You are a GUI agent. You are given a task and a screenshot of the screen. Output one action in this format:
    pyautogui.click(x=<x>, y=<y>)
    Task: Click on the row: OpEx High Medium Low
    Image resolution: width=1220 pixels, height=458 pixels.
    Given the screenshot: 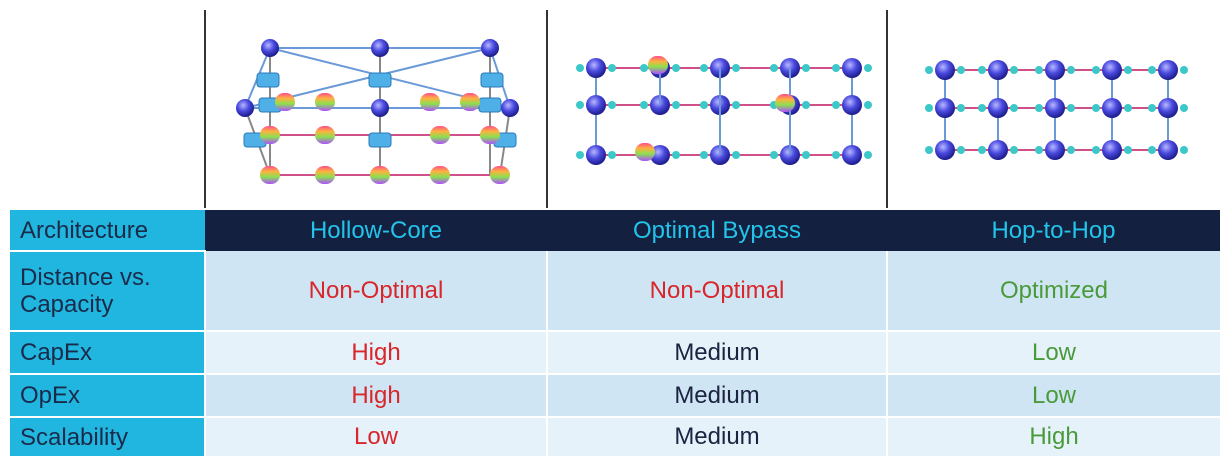 What is the action you would take?
    pyautogui.click(x=615, y=396)
    